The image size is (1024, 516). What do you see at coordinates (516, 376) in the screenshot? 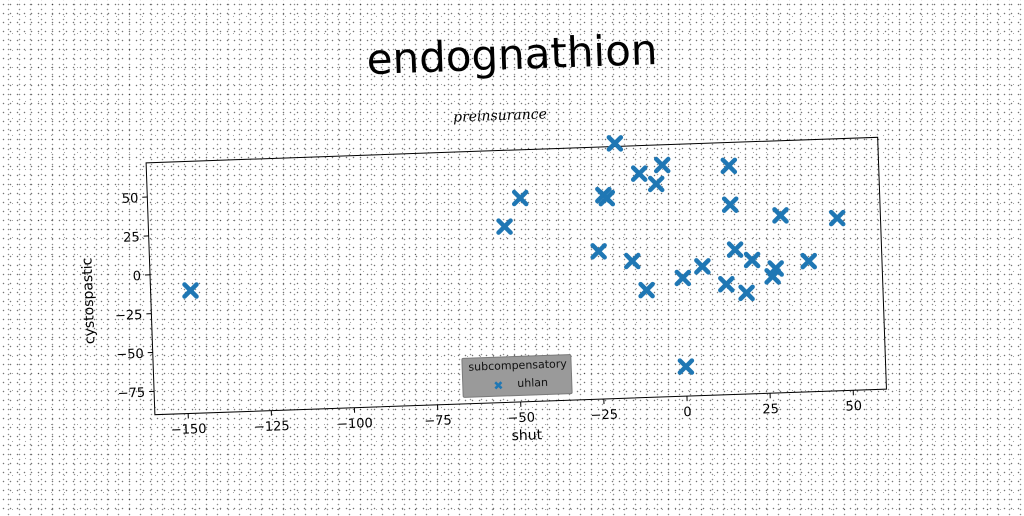
I see `legend: subcompensatory ✖ uhlan` at bounding box center [516, 376].